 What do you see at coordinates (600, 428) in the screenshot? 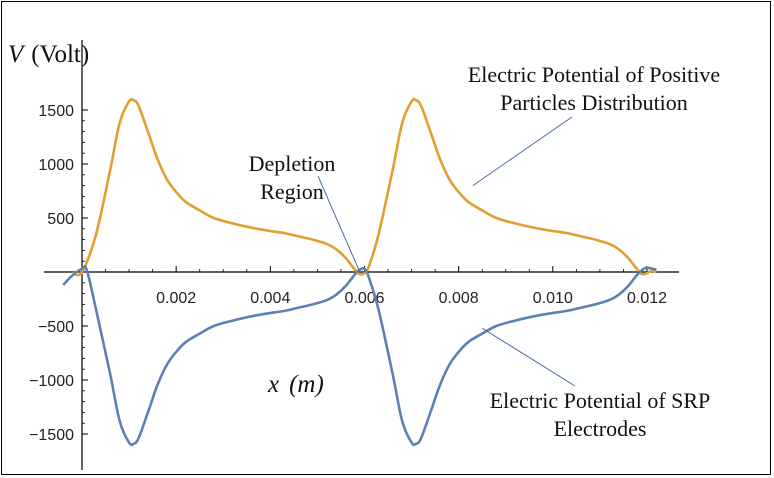
I see `annotation-line: Electrodes` at bounding box center [600, 428].